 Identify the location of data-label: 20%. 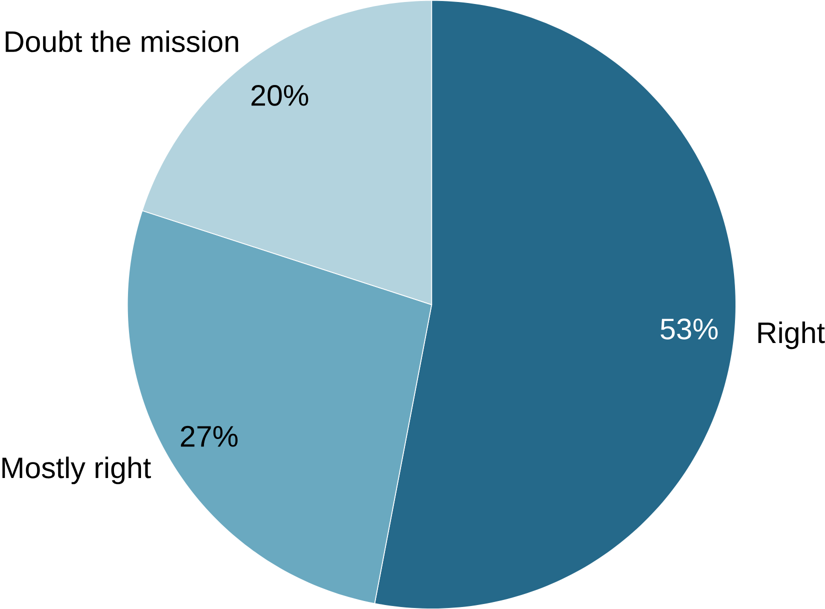
(280, 95).